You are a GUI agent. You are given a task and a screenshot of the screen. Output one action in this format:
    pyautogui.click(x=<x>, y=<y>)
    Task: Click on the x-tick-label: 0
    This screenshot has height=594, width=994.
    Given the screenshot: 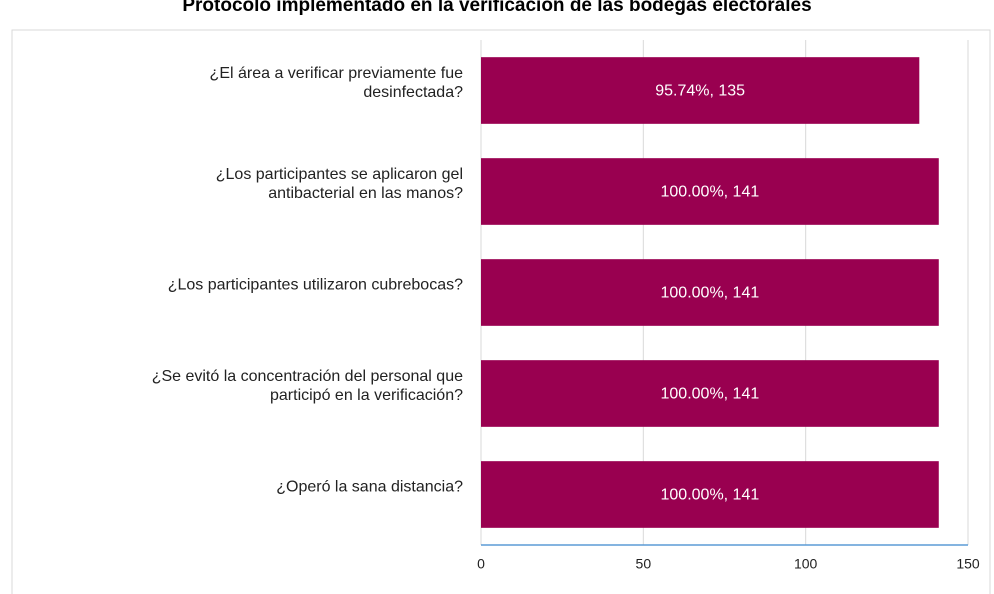 What is the action you would take?
    pyautogui.click(x=481, y=564)
    